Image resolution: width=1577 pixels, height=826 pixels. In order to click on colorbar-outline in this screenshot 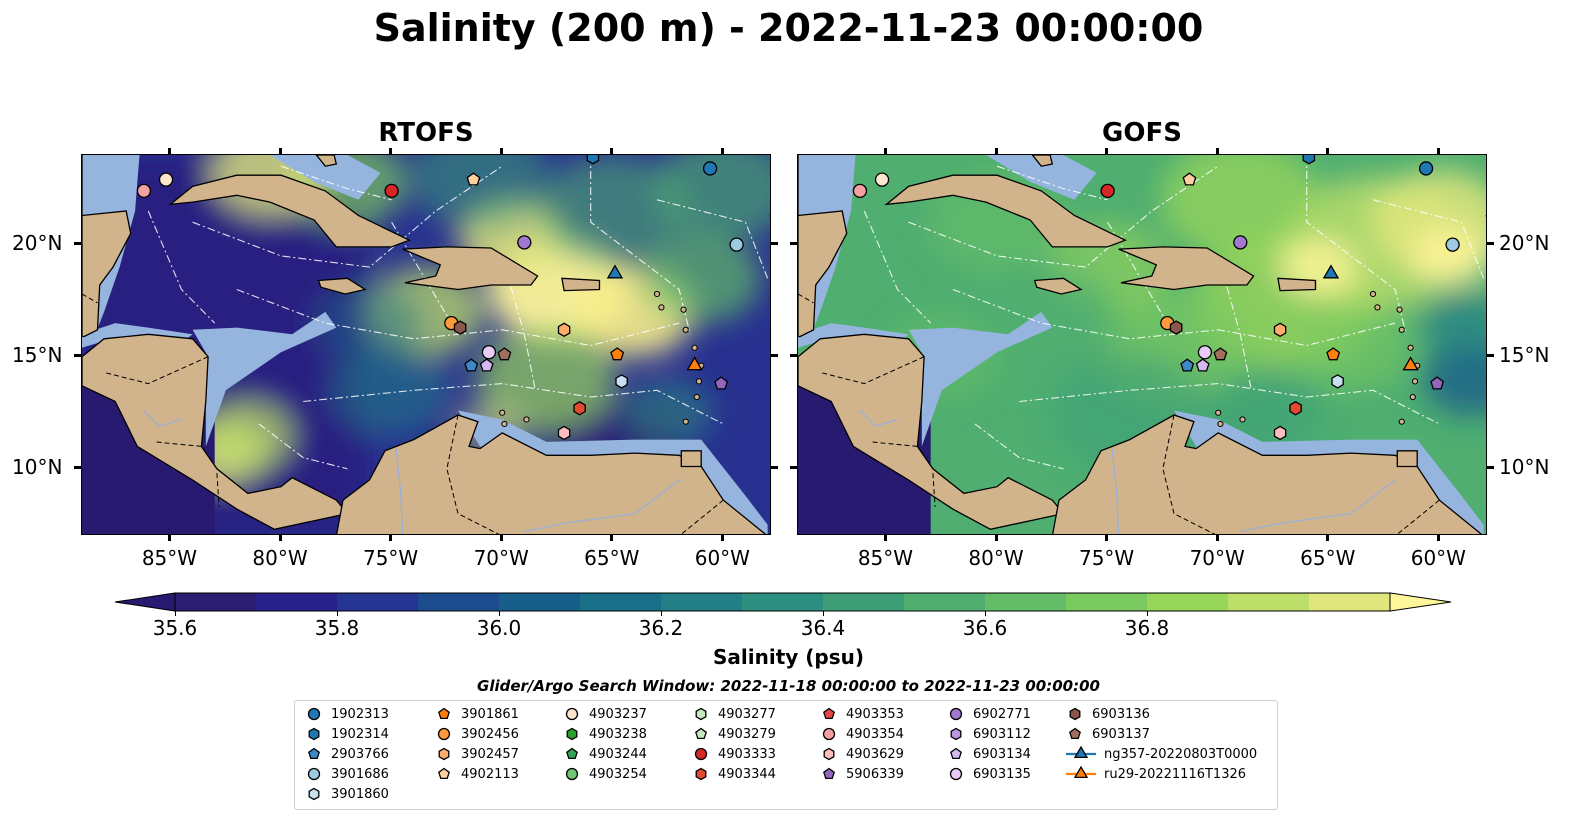, I will do `click(782, 602)`.